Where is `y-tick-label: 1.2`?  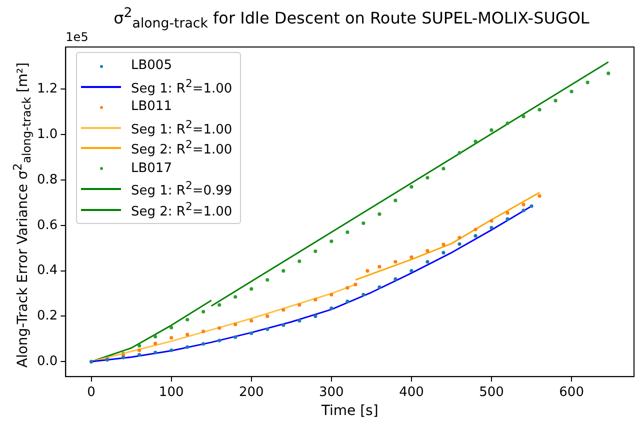 y-tick-label: 1.2 is located at coordinates (47, 89).